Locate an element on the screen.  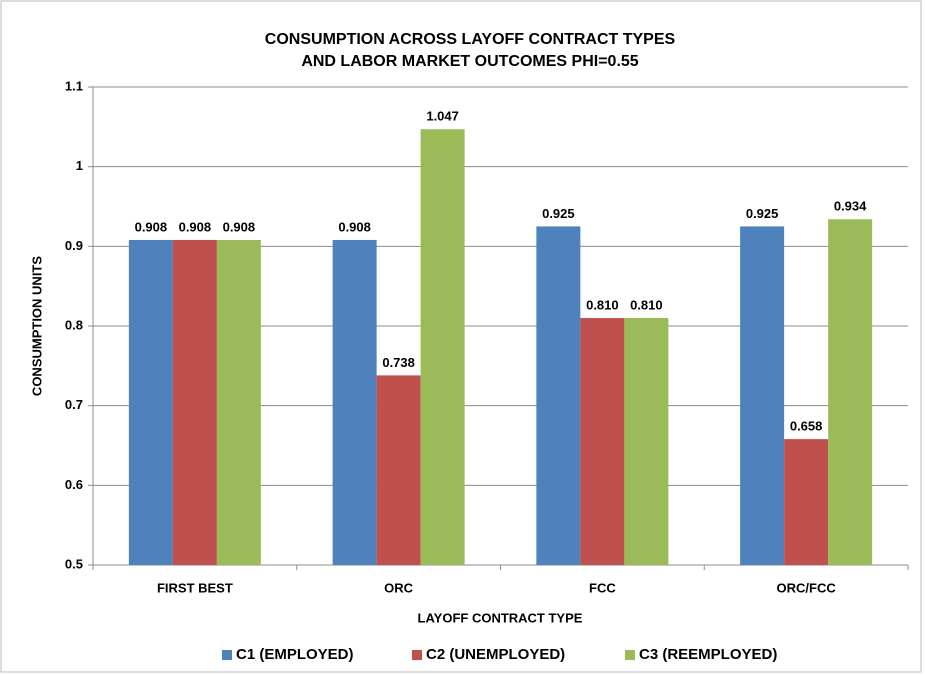
x-tick-label: FIRST BEST is located at coordinates (195, 587).